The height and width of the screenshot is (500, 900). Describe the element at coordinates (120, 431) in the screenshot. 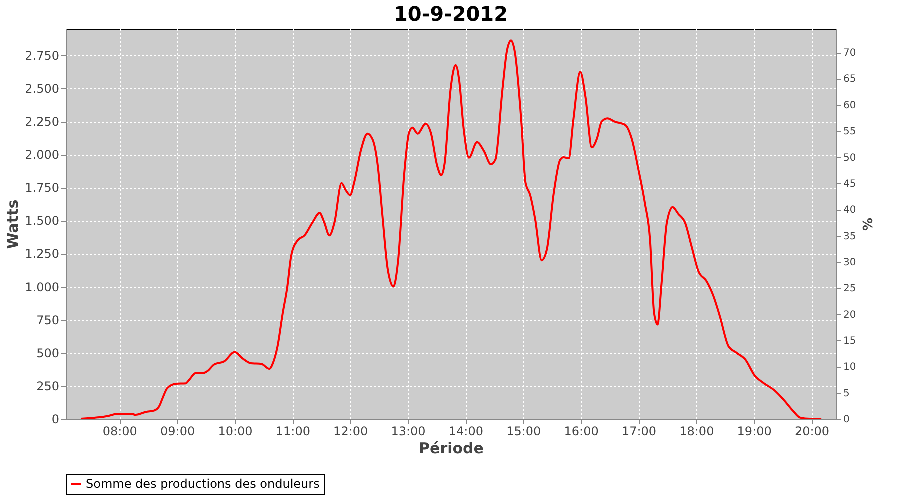

I see `x-tick-label: 08:00` at that location.